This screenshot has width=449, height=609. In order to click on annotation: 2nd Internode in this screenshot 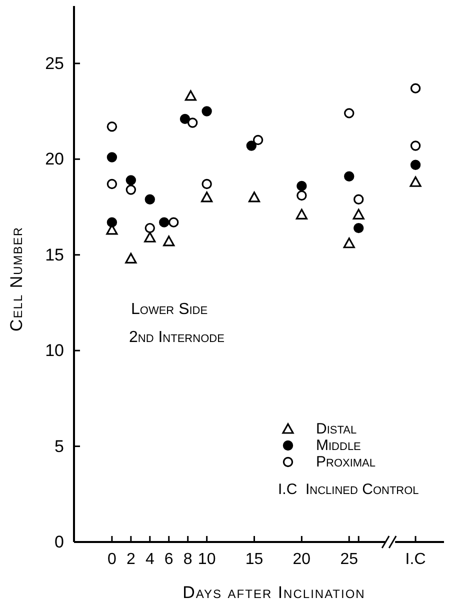, I will do `click(176, 337)`.